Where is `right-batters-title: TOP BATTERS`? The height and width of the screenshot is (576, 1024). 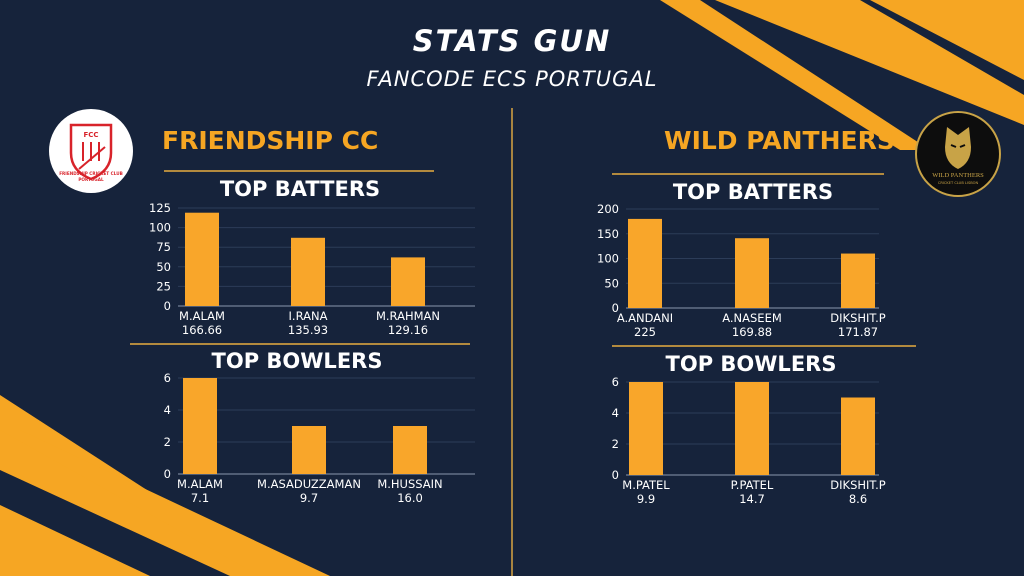
right-batters-title: TOP BATTERS is located at coordinates (753, 192).